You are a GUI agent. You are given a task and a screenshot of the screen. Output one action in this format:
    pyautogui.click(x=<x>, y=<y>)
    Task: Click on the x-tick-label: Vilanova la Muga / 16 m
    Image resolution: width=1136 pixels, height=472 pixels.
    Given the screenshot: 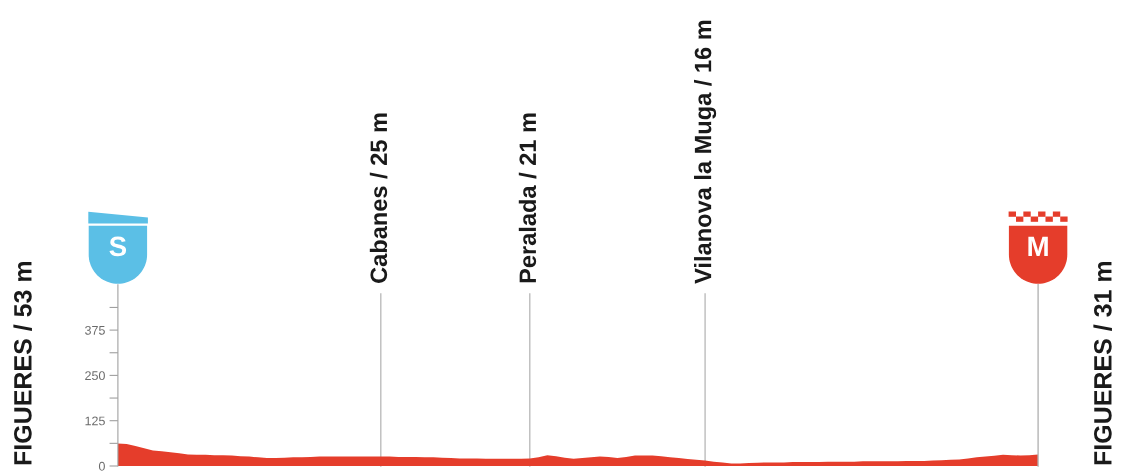 What is the action you would take?
    pyautogui.click(x=705, y=152)
    